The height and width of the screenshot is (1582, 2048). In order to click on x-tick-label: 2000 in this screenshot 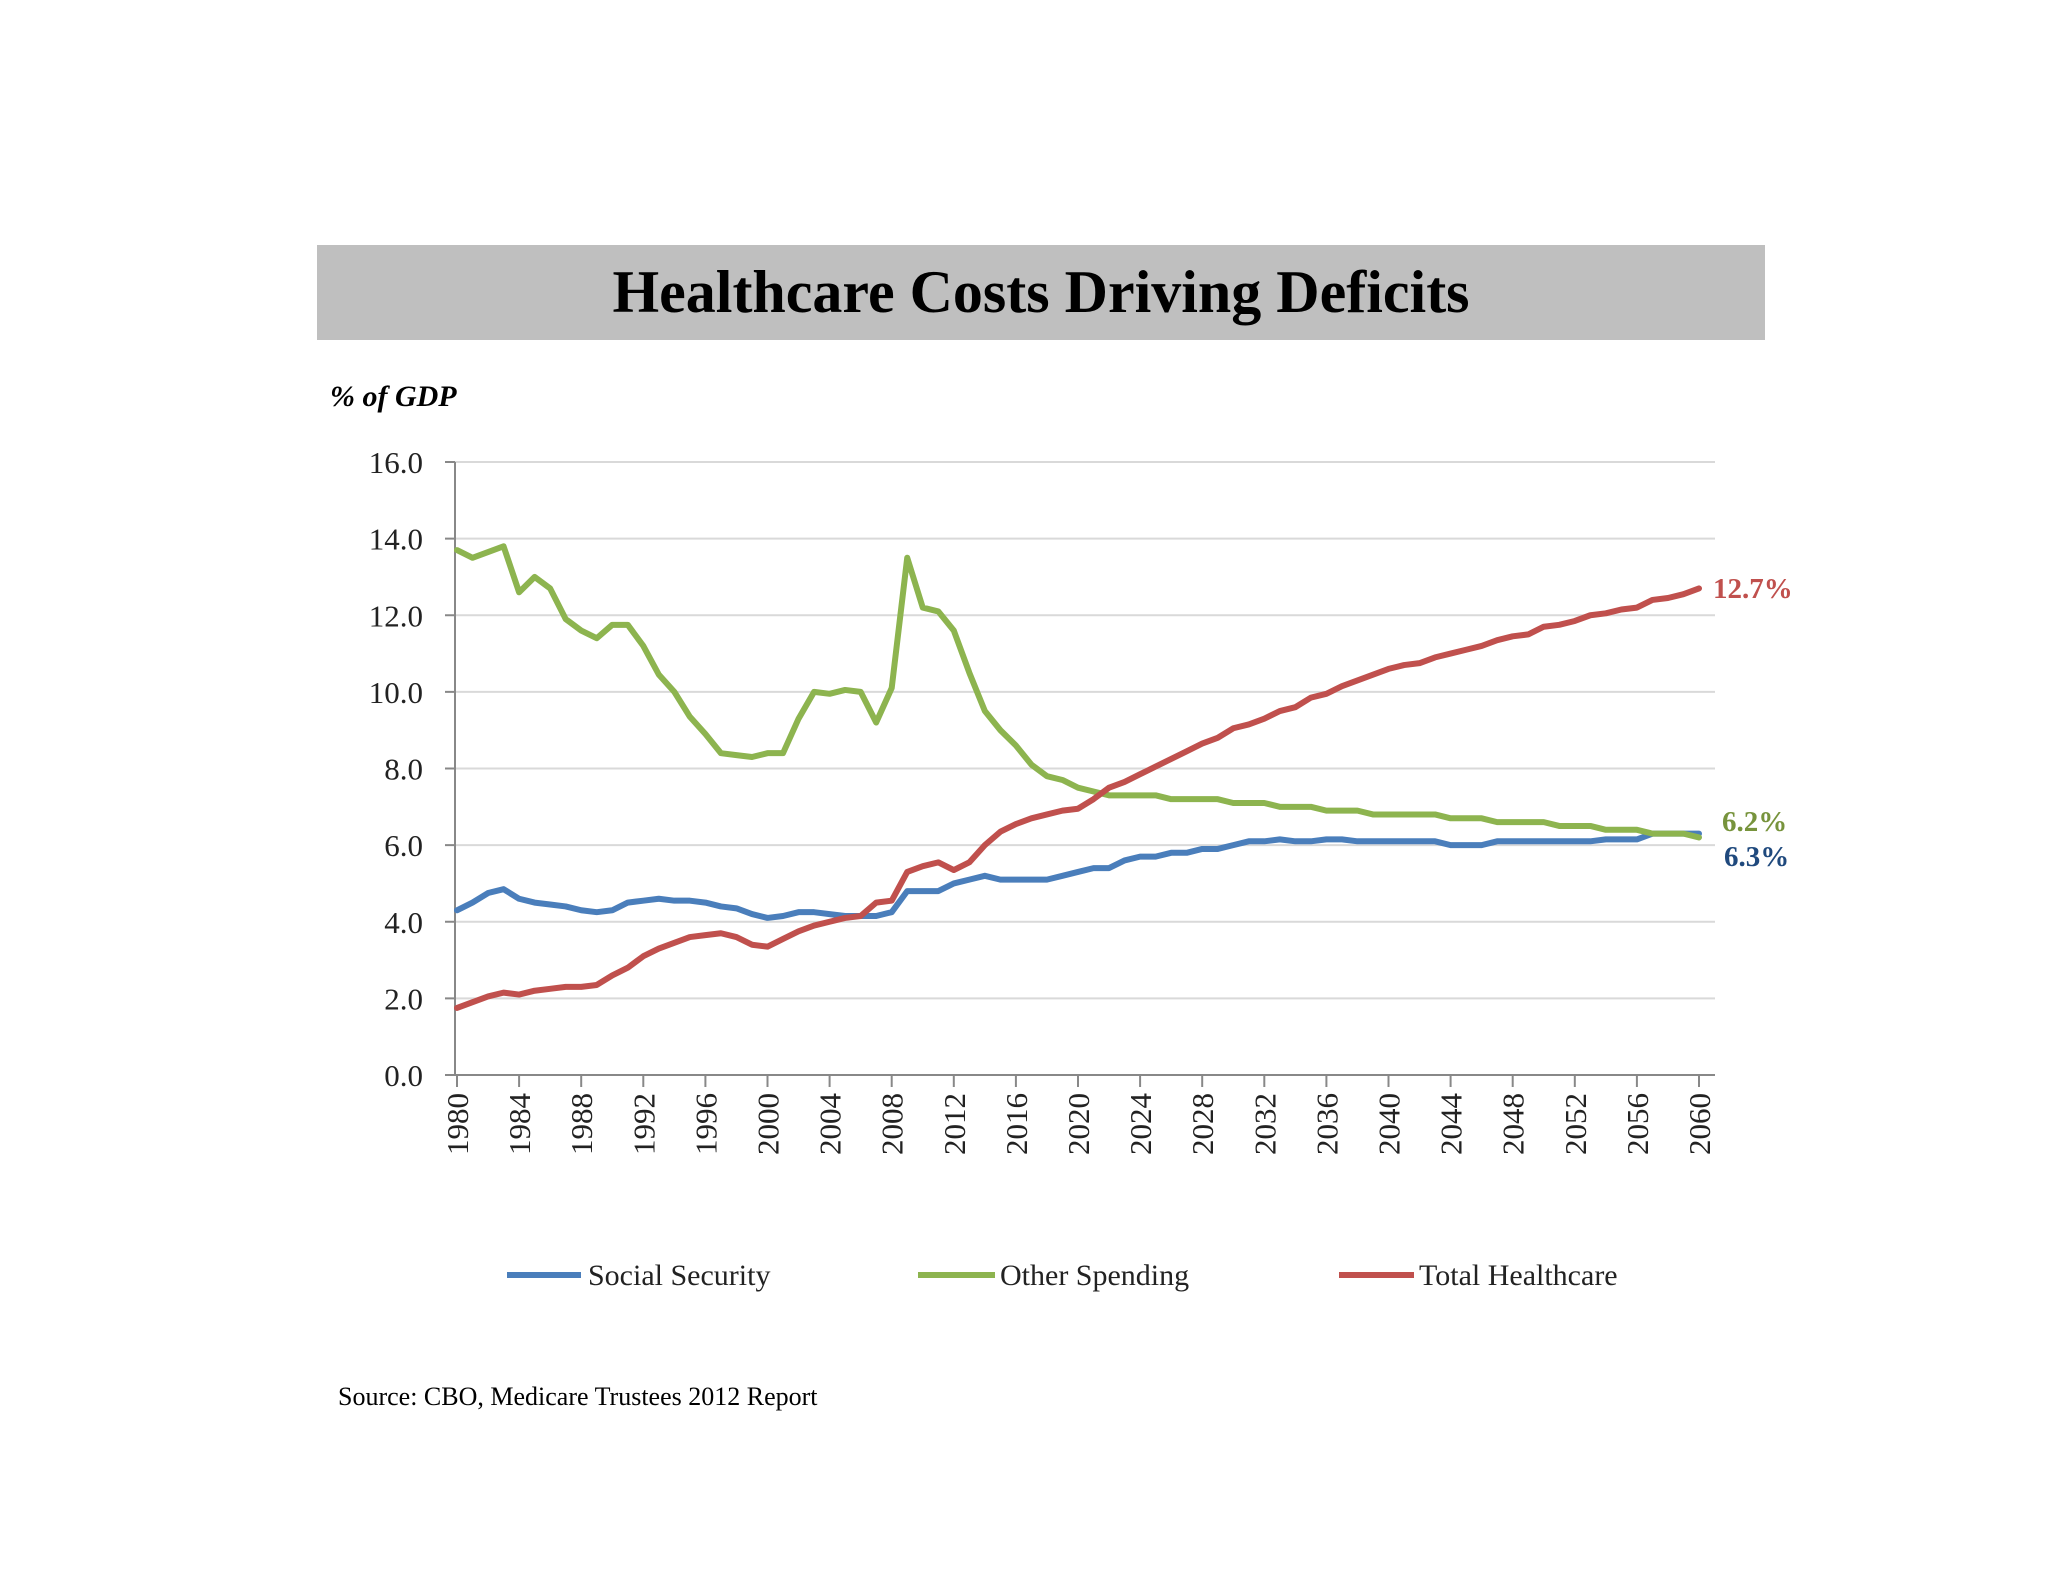, I will do `click(768, 1124)`.